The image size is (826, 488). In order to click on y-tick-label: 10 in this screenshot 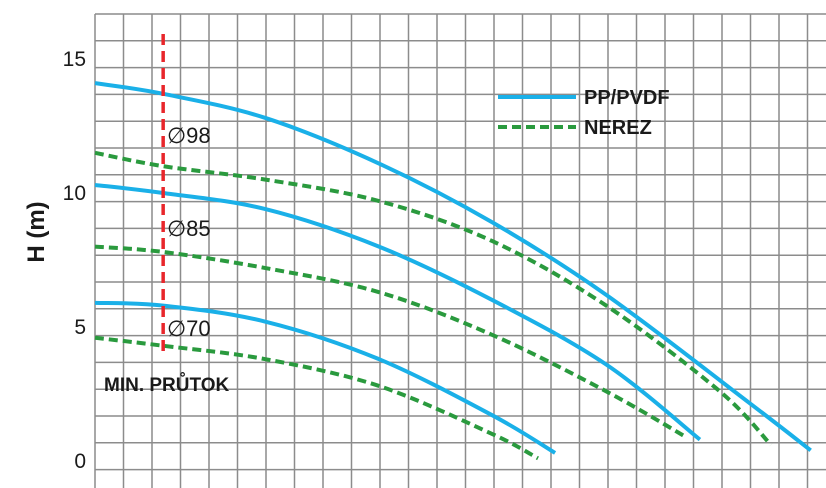, I will do `click(74, 193)`.